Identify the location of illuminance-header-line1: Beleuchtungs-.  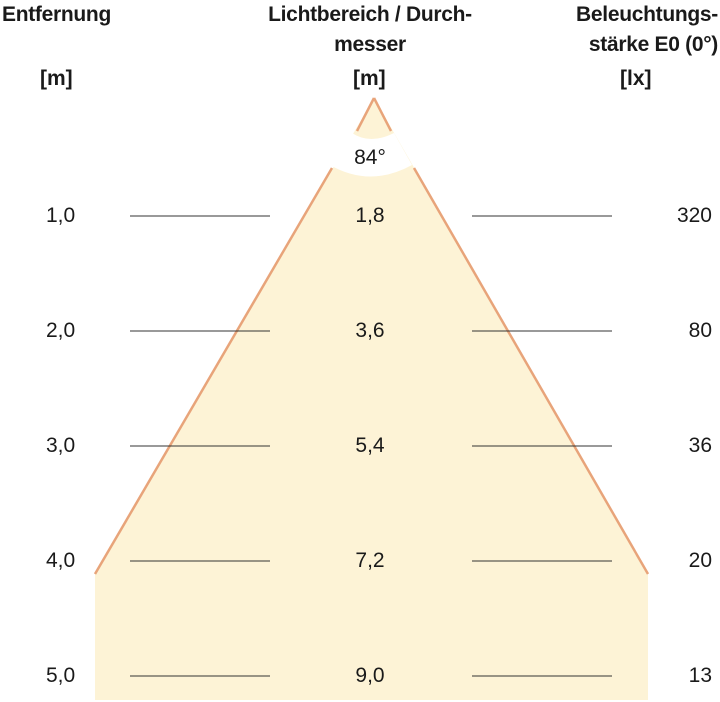
(647, 14).